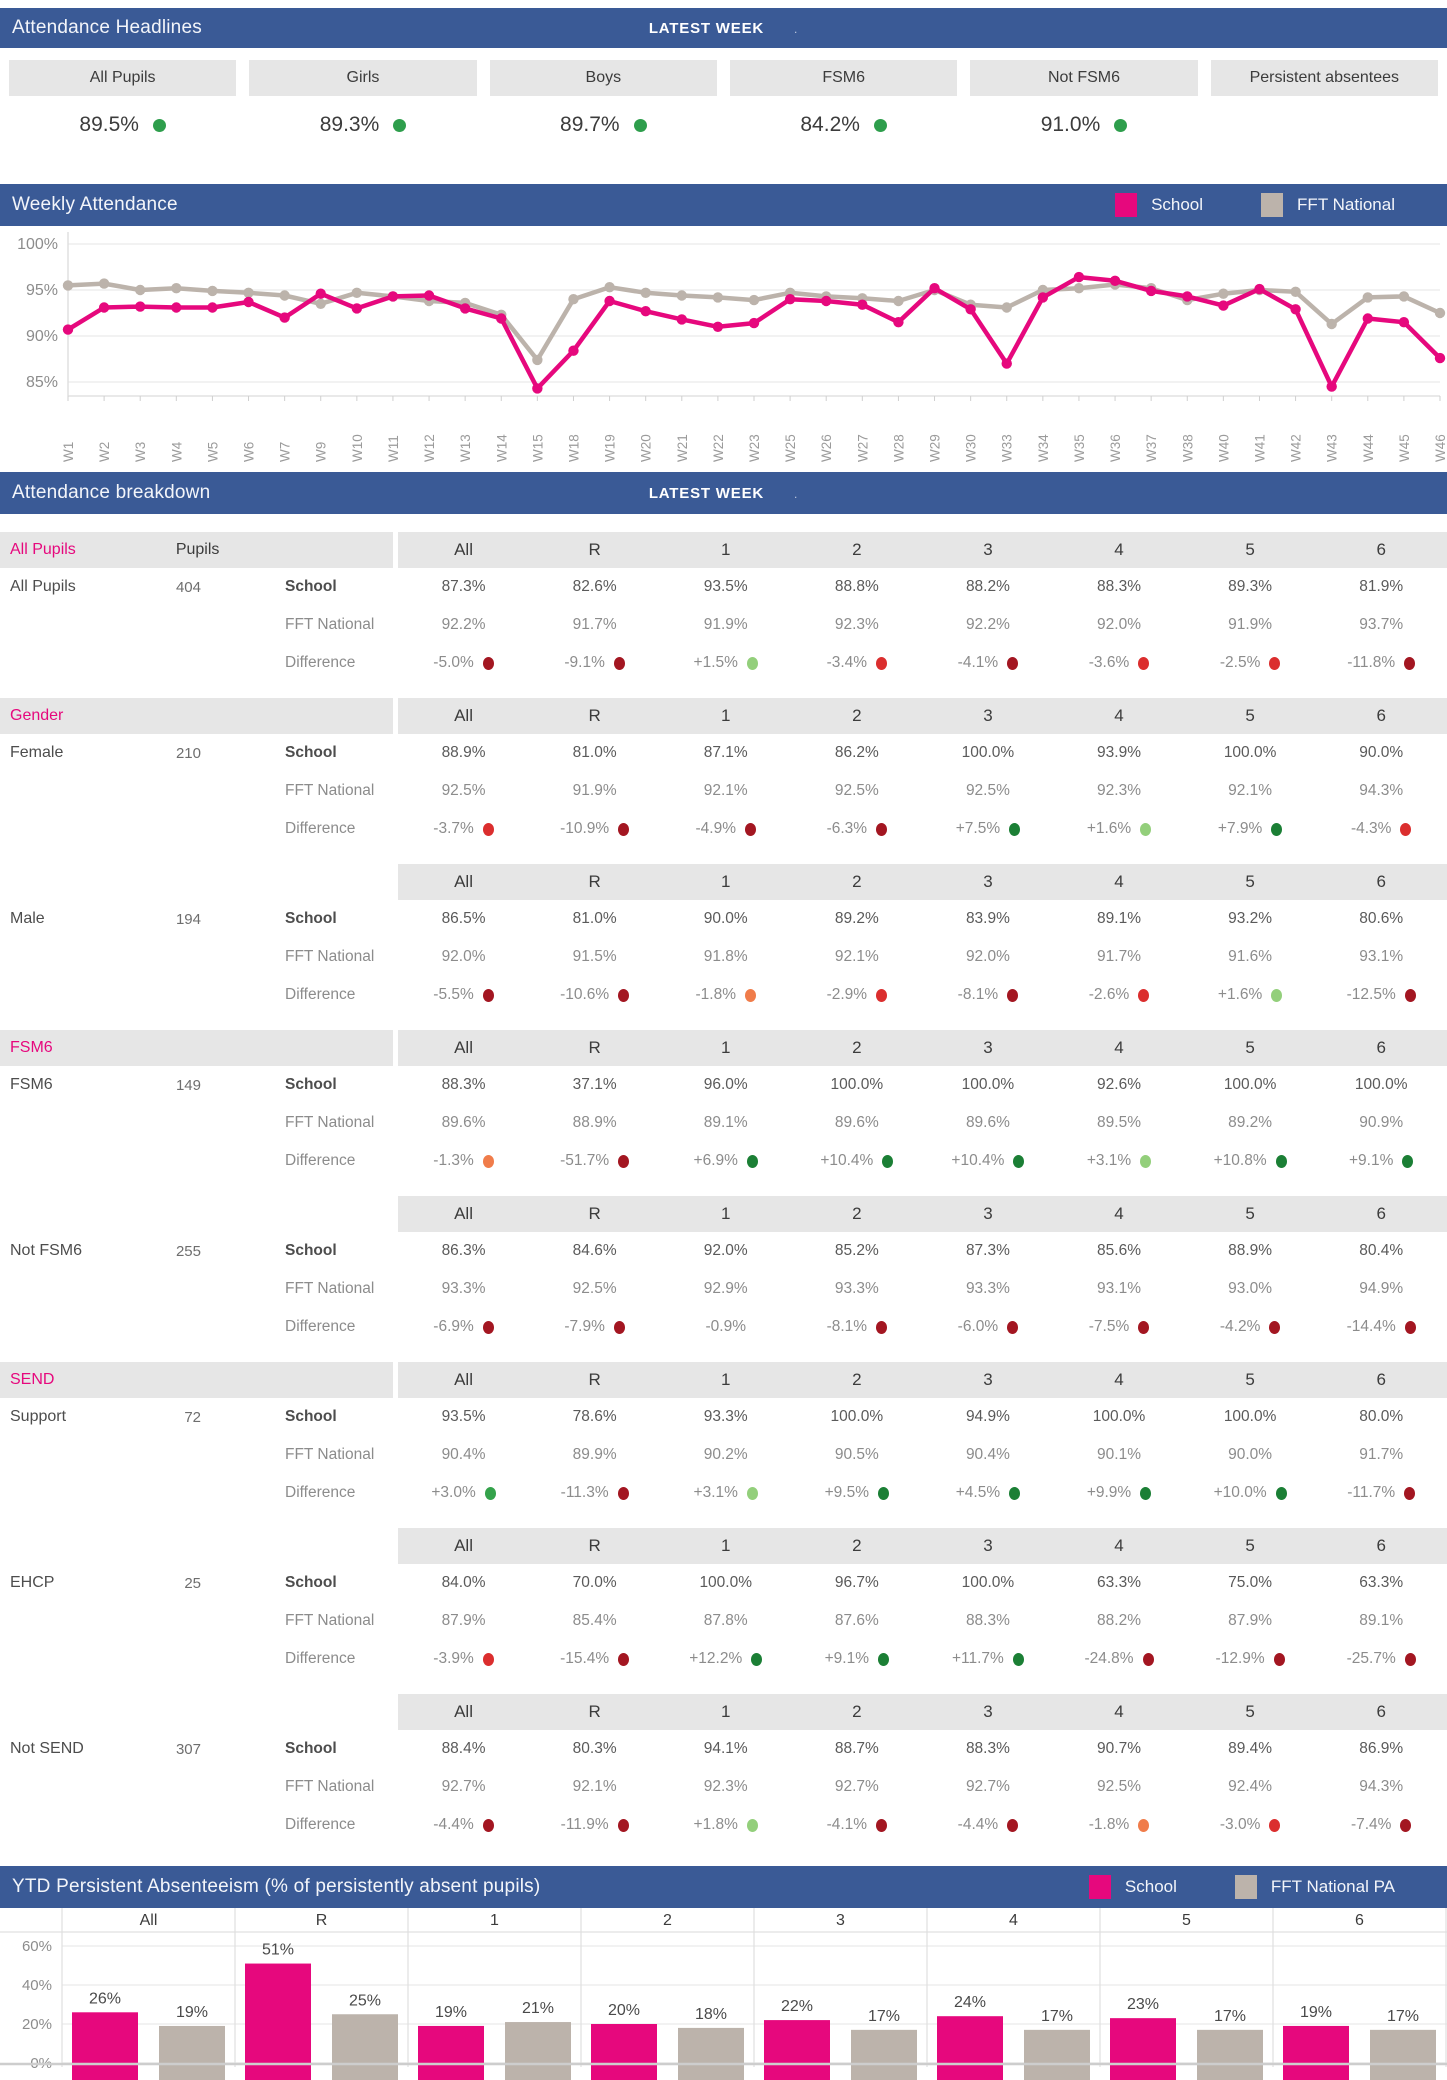 This screenshot has width=1447, height=2080. Describe the element at coordinates (1118, 791) in the screenshot. I see `value-cell: 92.3%` at that location.